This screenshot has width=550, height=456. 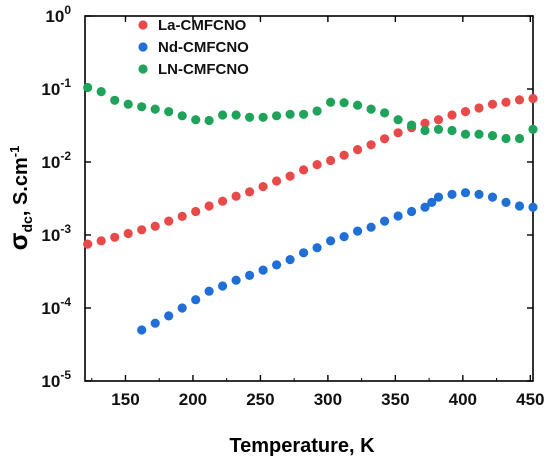 What do you see at coordinates (65, 302) in the screenshot?
I see `y-tick-exponent: -4` at bounding box center [65, 302].